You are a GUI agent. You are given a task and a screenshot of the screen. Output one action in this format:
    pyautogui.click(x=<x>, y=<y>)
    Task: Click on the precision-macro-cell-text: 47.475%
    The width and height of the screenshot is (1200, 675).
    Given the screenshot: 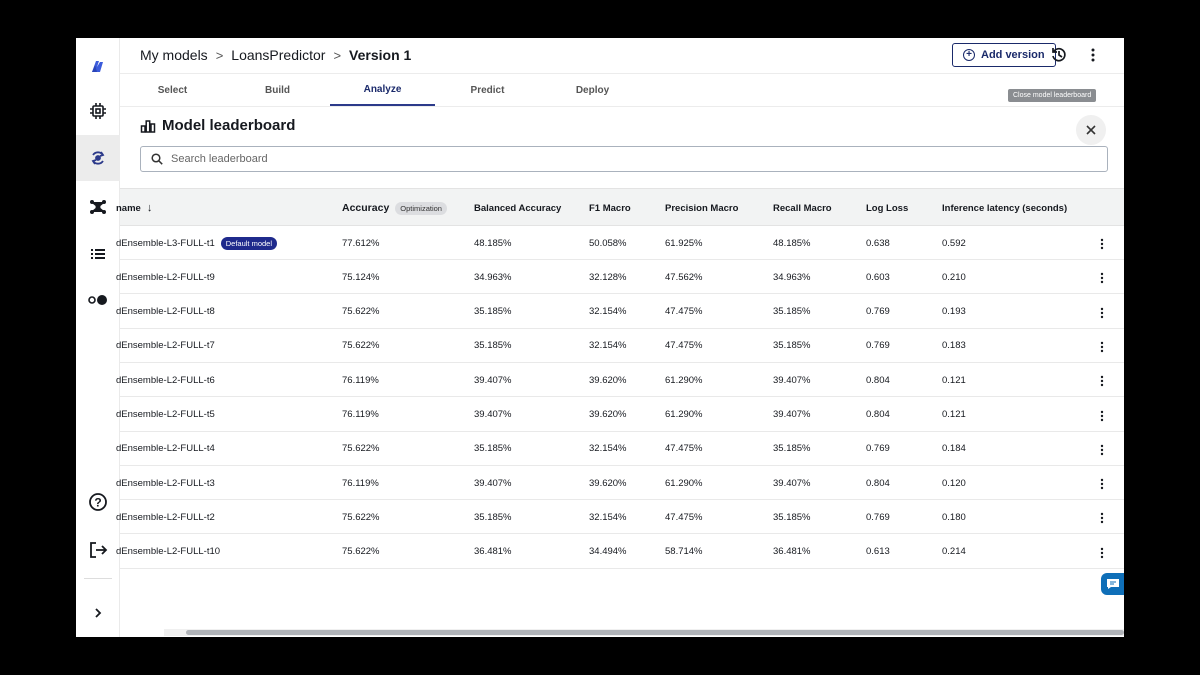 What is the action you would take?
    pyautogui.click(x=684, y=312)
    